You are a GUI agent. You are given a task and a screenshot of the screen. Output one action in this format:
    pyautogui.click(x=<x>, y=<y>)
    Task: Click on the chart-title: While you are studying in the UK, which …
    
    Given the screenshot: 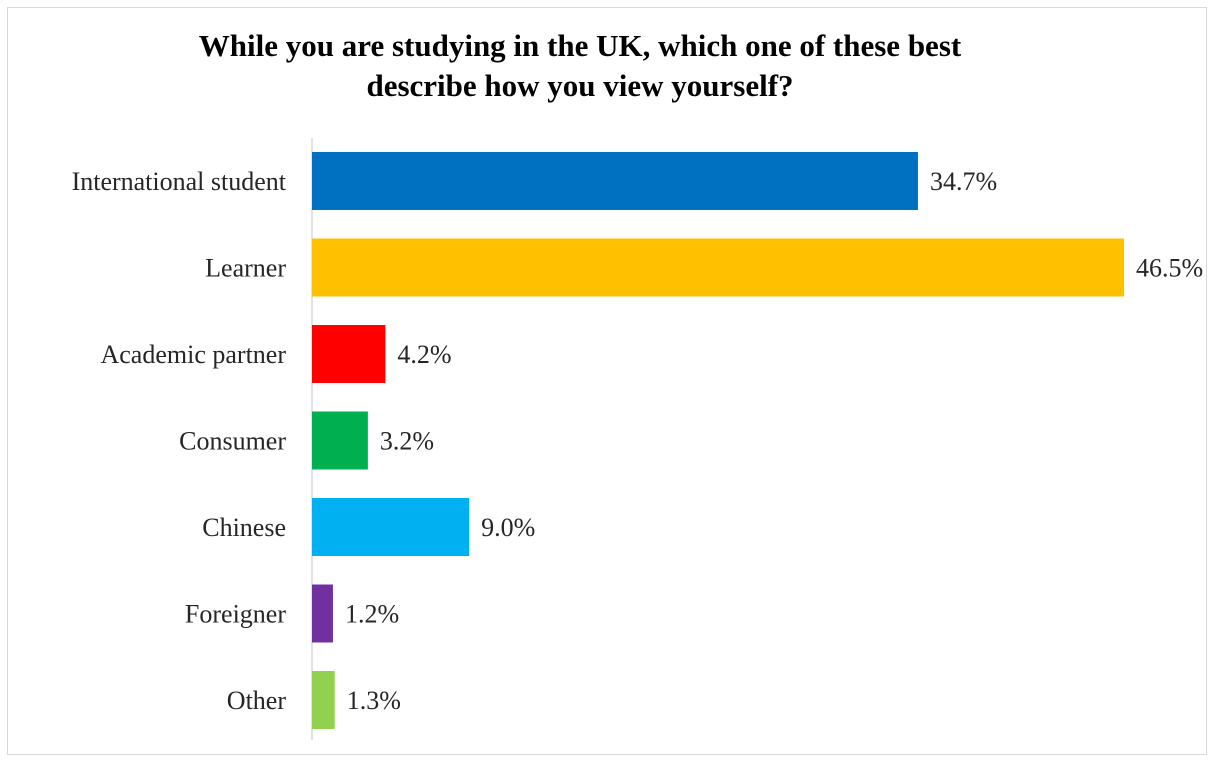 What is the action you would take?
    pyautogui.click(x=580, y=65)
    